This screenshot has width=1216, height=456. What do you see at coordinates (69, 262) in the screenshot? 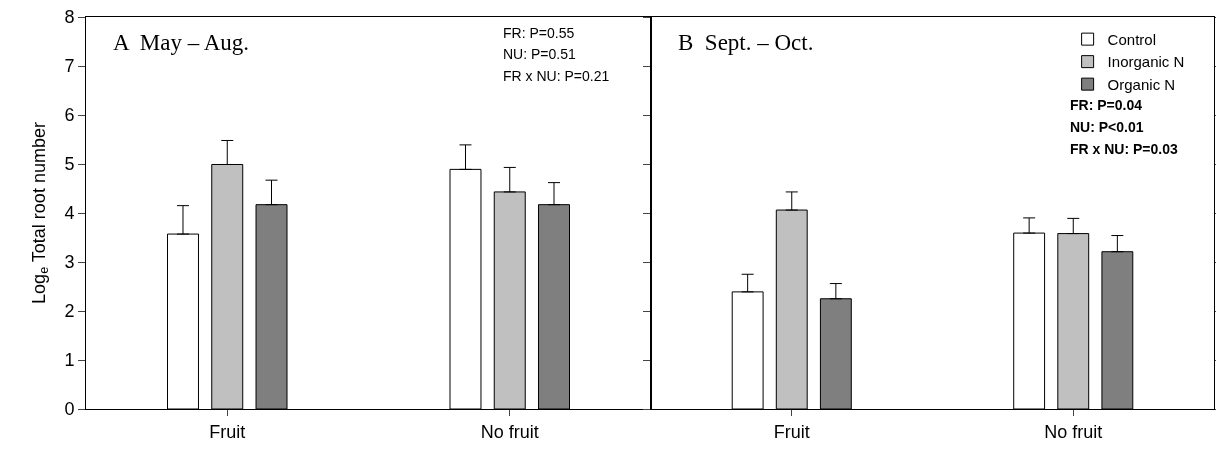
I see `y-tick-label: 3` at bounding box center [69, 262].